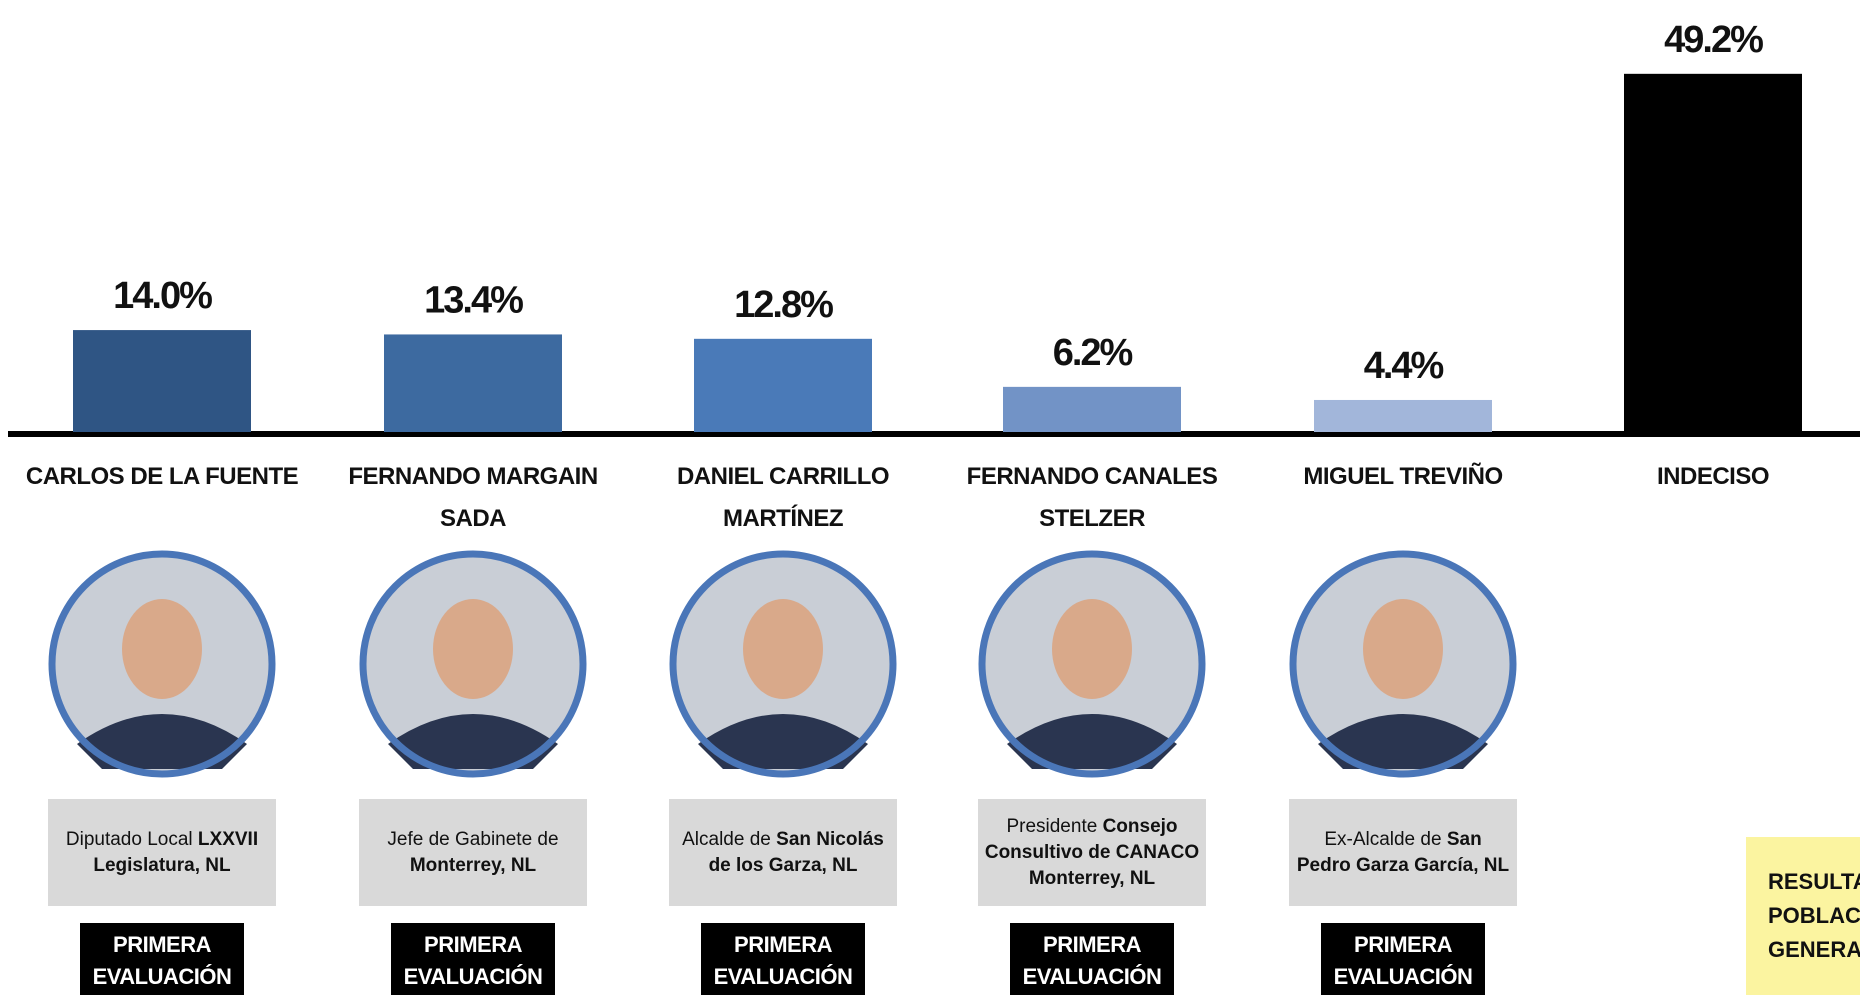 The height and width of the screenshot is (995, 1860). What do you see at coordinates (473, 497) in the screenshot?
I see `category-label: FERNANDO MARGAIN SADA` at bounding box center [473, 497].